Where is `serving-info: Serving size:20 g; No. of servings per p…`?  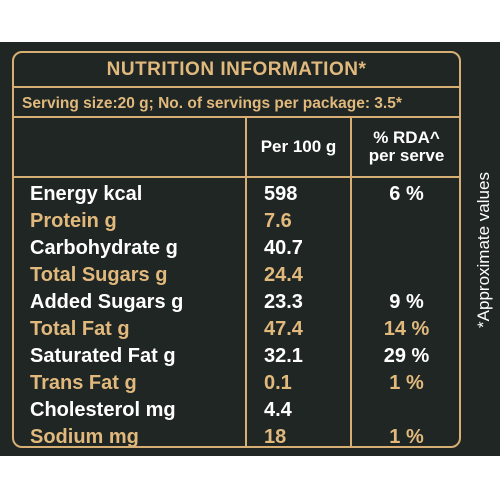 serving-info: Serving size:20 g; No. of servings per p… is located at coordinates (236, 102).